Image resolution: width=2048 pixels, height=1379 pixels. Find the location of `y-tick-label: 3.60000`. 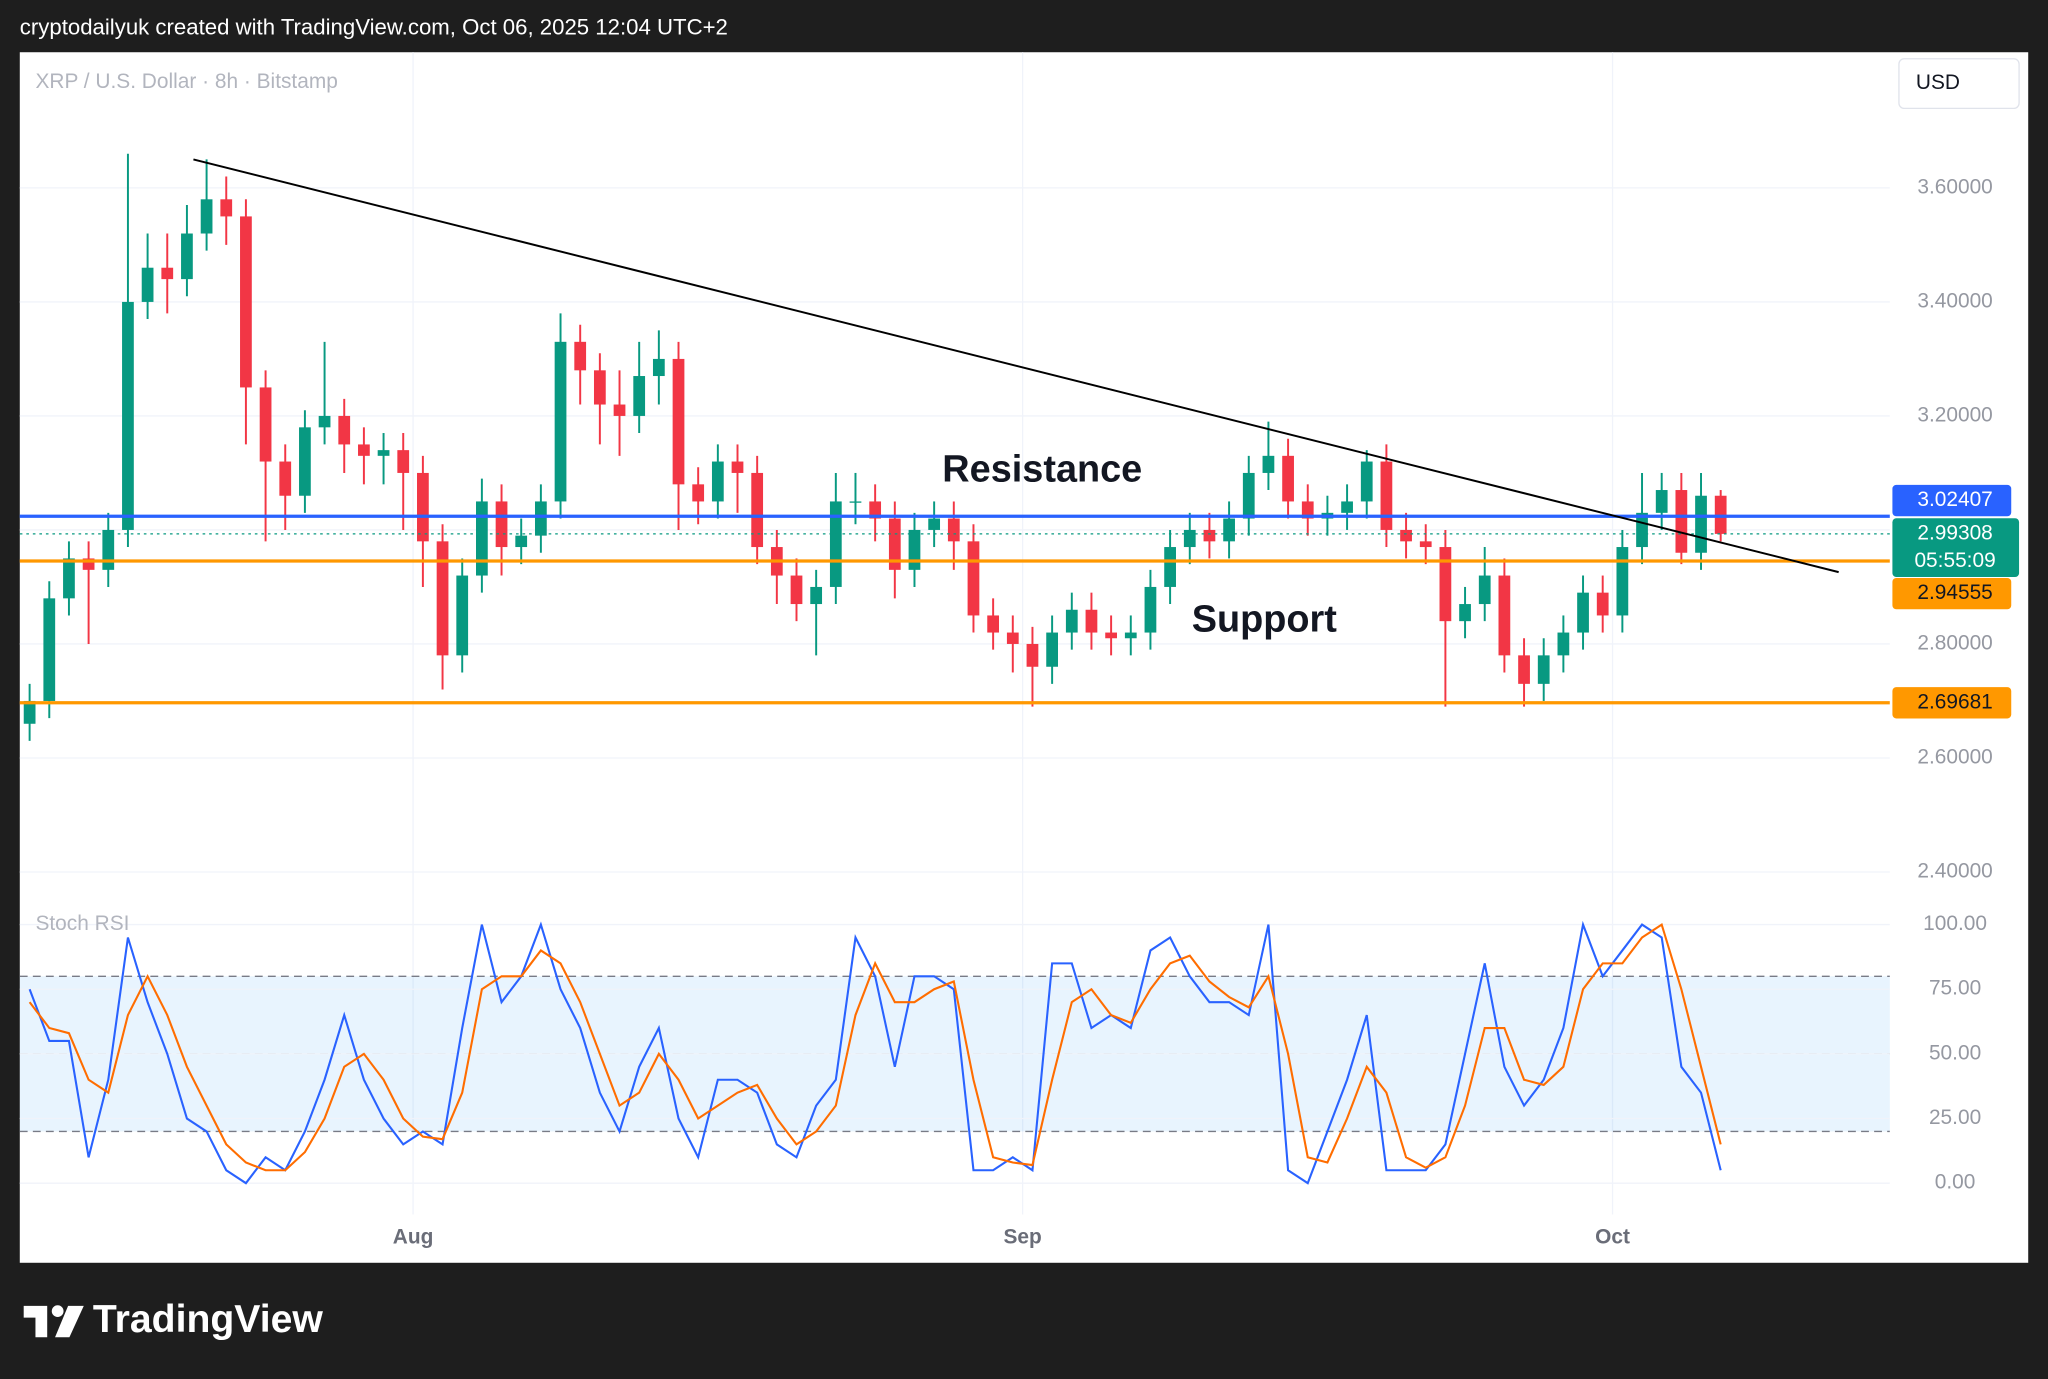

y-tick-label: 3.60000 is located at coordinates (1954, 186).